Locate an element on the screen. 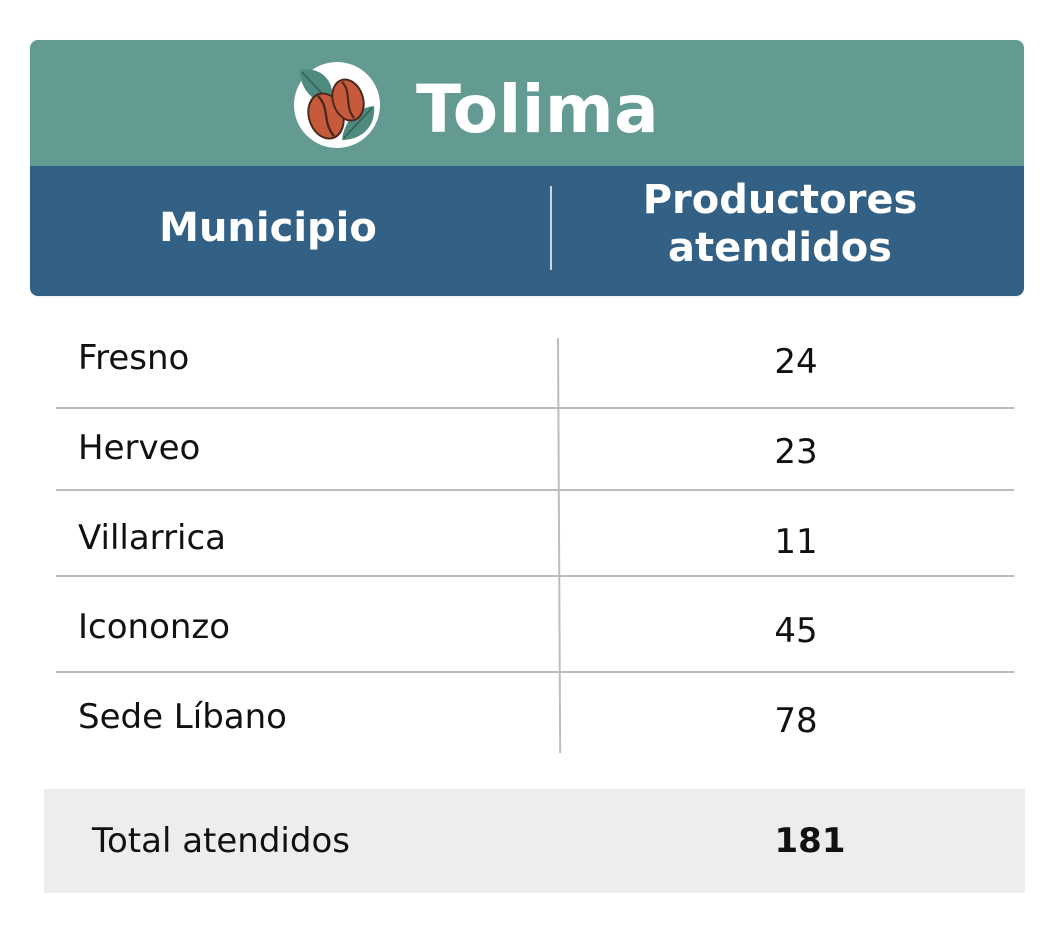 Image resolution: width=1054 pixels, height=946 pixels. cell-productores: 11 is located at coordinates (796, 542).